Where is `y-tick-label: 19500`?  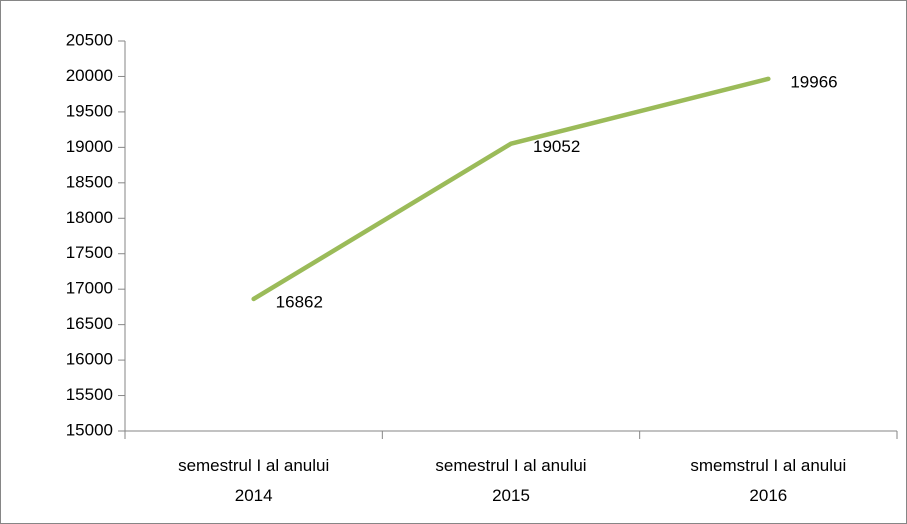
y-tick-label: 19500 is located at coordinates (89, 110).